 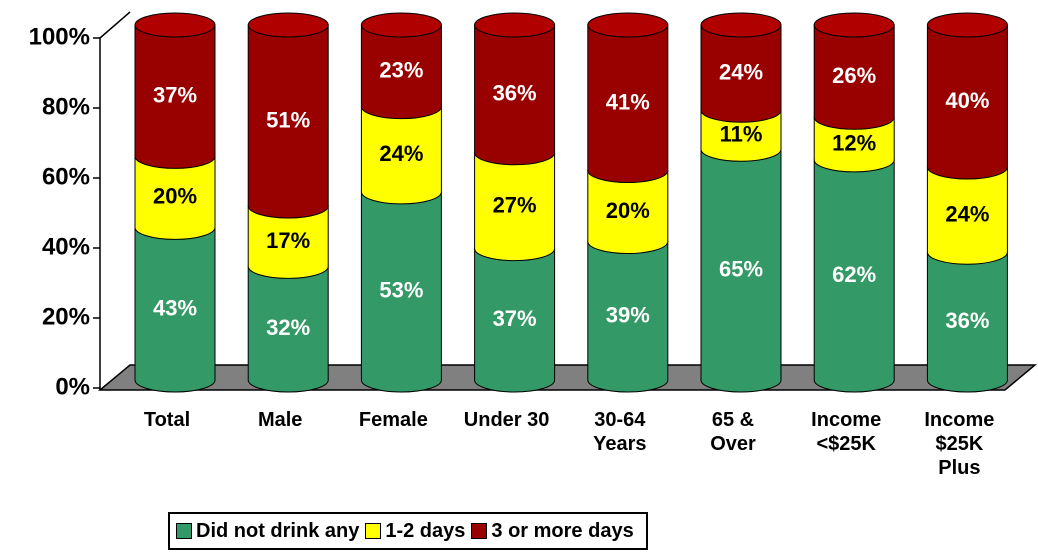 I want to click on value-label: 23%, so click(x=401, y=70).